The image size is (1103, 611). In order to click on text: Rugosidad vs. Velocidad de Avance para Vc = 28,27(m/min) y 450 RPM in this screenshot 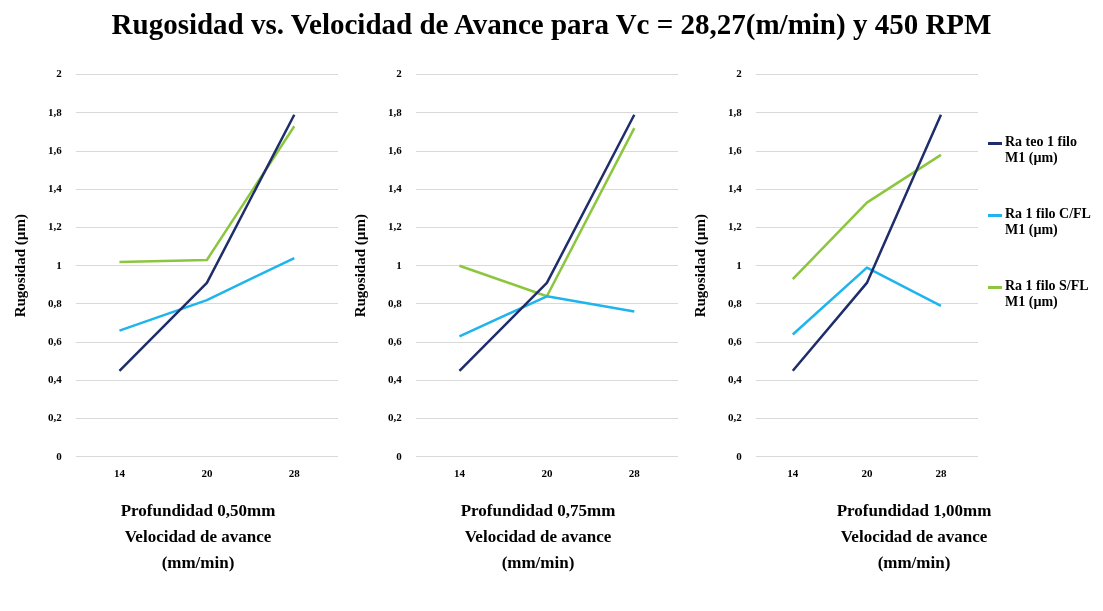, I will do `click(551, 25)`.